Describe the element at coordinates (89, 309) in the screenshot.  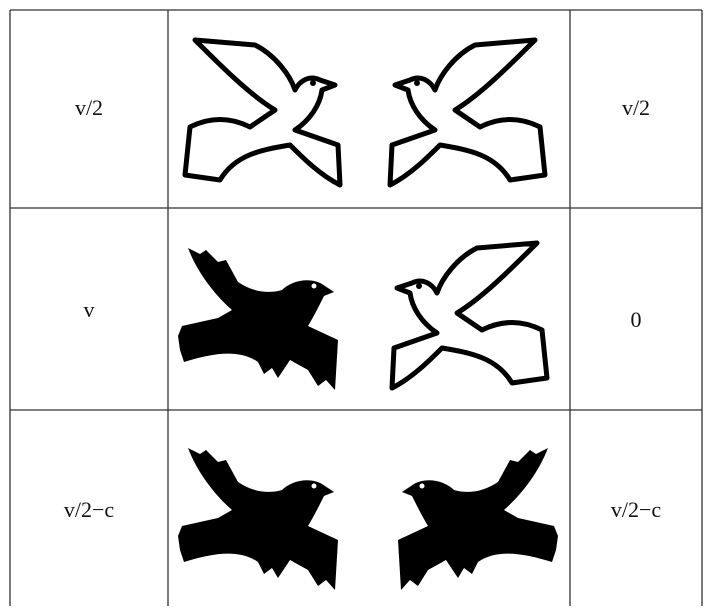
I see `payoff-left: v` at that location.